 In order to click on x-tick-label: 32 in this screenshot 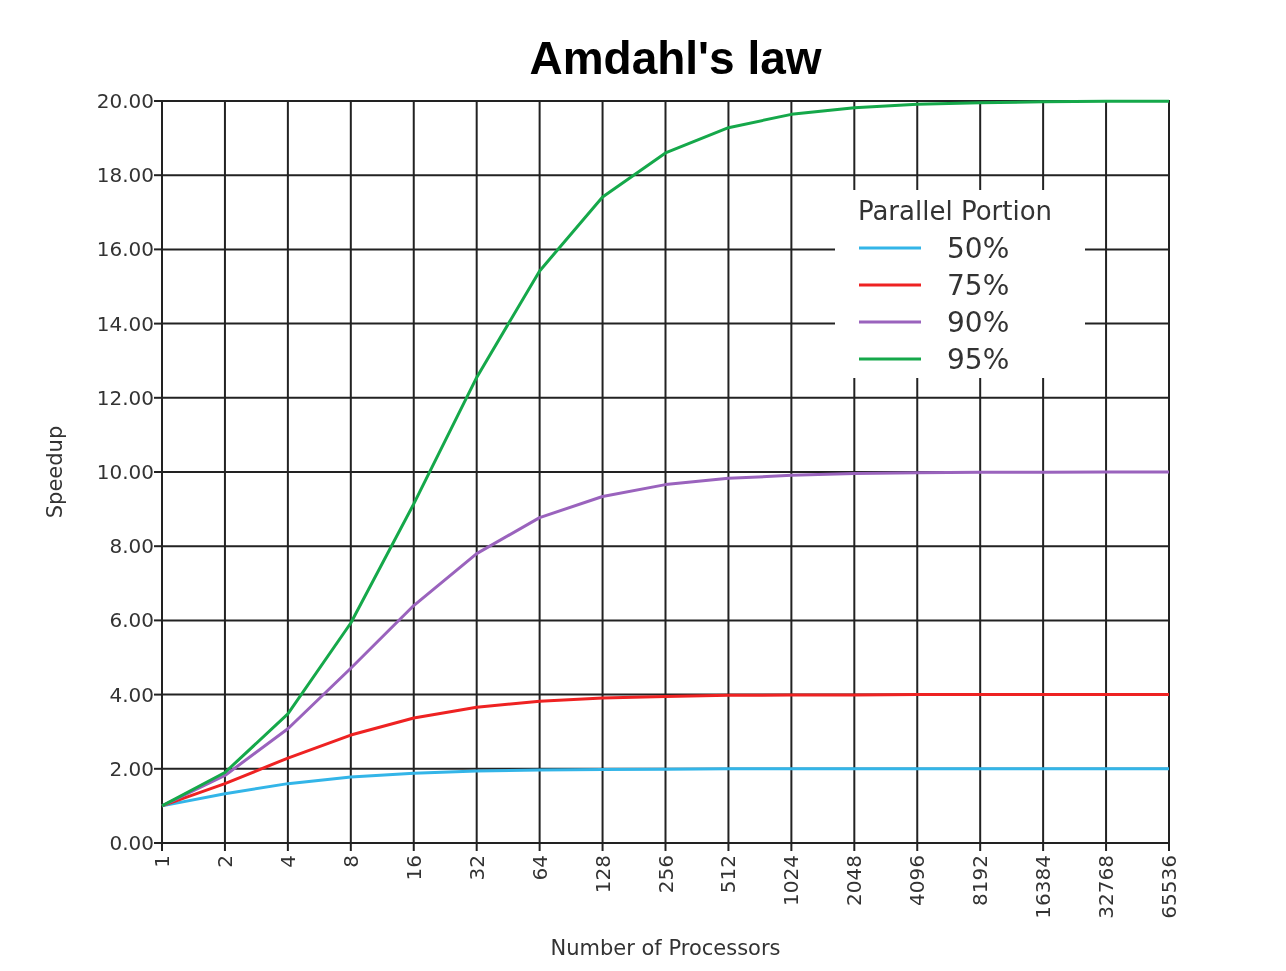, I will do `click(476, 868)`.